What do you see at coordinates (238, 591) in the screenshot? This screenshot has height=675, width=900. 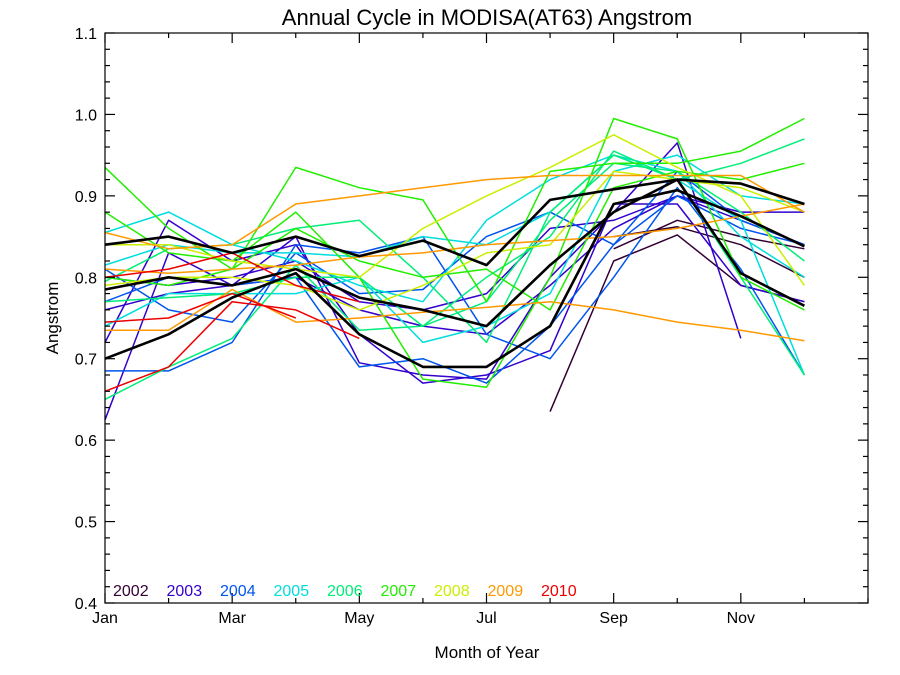 I see `legend-label-2004: 2004` at bounding box center [238, 591].